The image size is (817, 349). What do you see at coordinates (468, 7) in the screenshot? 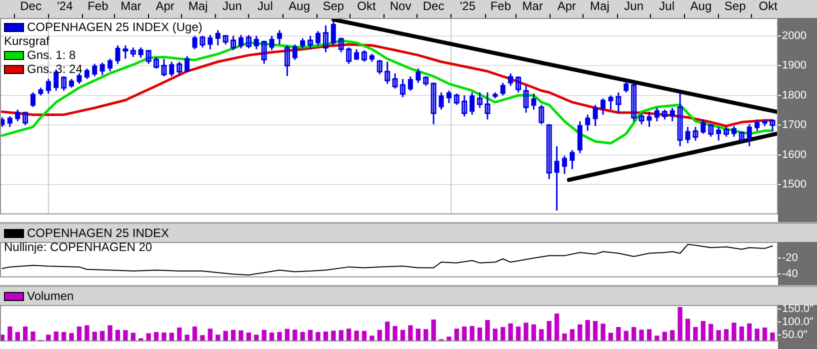
I see `x-tick-label: '25` at bounding box center [468, 7].